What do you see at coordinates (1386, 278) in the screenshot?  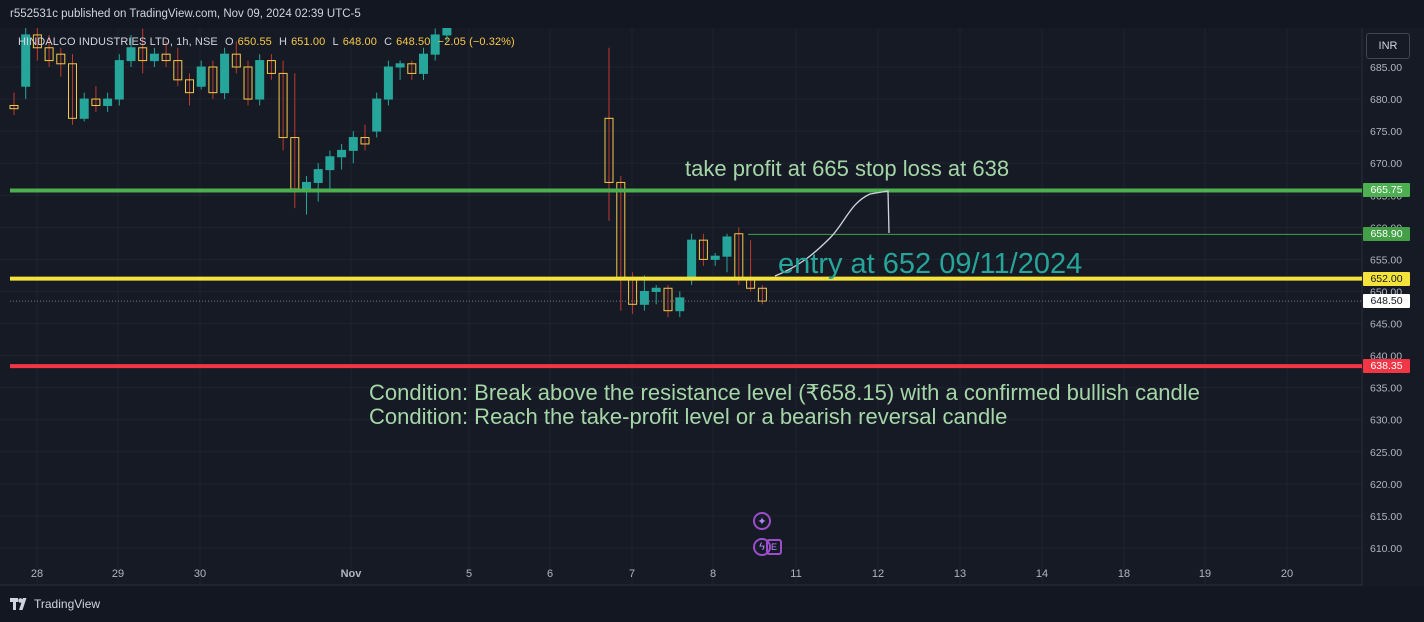 I see `entry-price-tag: 652.00` at bounding box center [1386, 278].